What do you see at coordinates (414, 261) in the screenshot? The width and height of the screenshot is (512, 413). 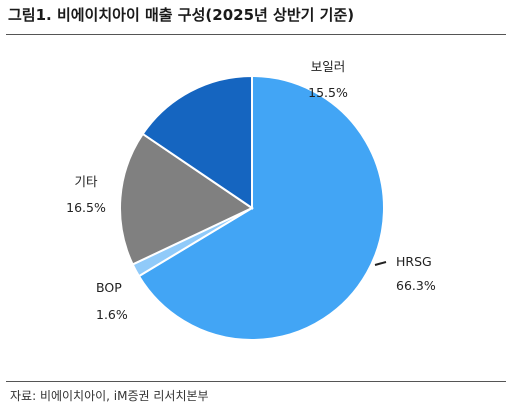 I see `slice-label: HRSG` at bounding box center [414, 261].